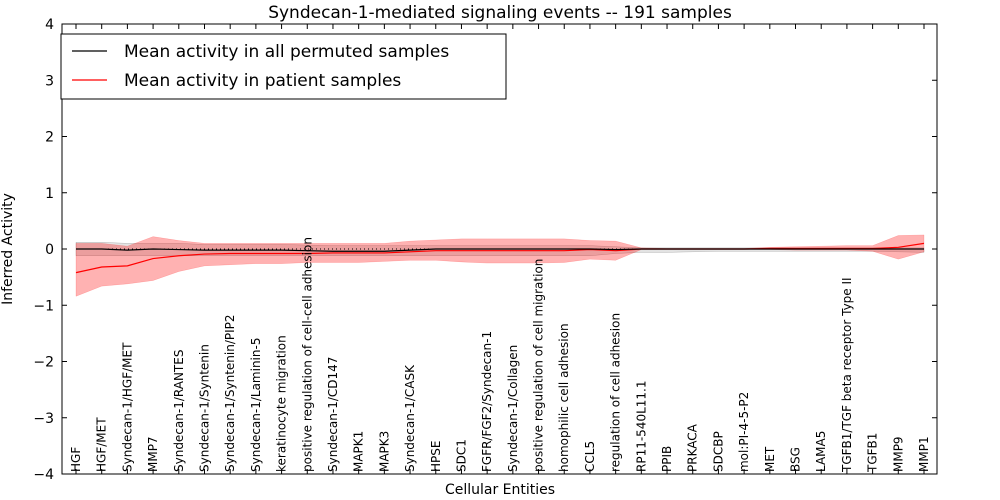 The image size is (1000, 500). I want to click on x-tick-label: MAPK3, so click(384, 451).